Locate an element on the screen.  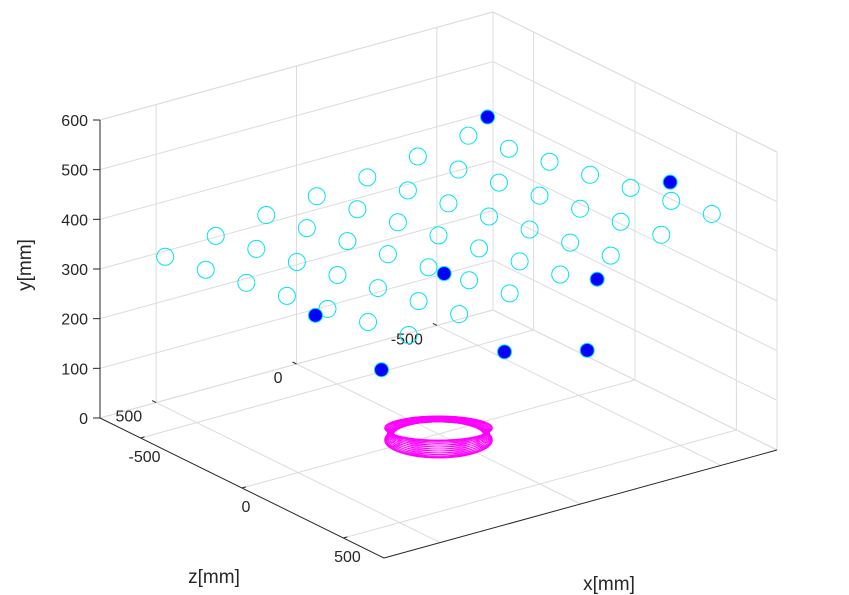
y-tick-label: 200 is located at coordinates (74, 320).